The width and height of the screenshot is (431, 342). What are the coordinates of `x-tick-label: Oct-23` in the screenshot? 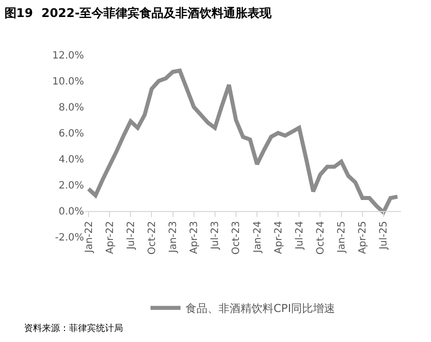 It's located at (236, 238).